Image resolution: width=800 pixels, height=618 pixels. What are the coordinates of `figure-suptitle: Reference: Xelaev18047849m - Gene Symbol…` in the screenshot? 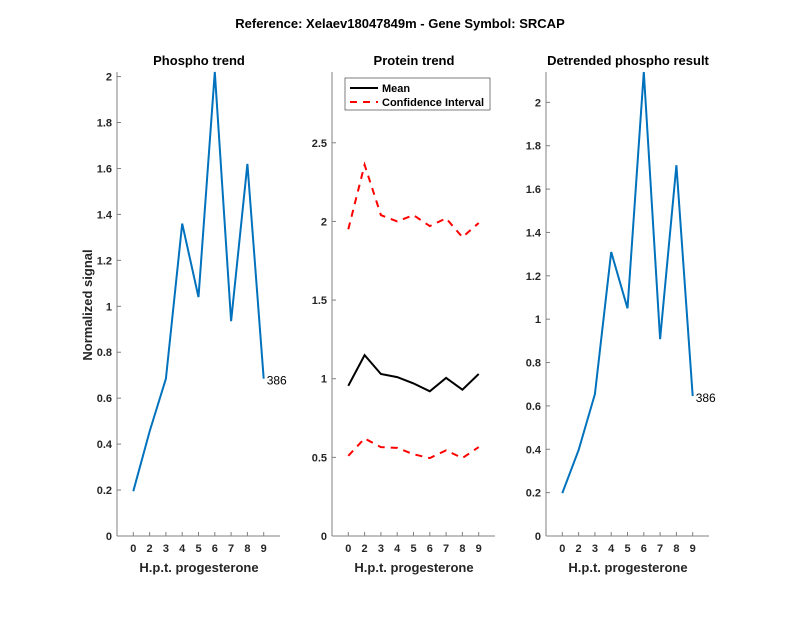 It's located at (400, 23).